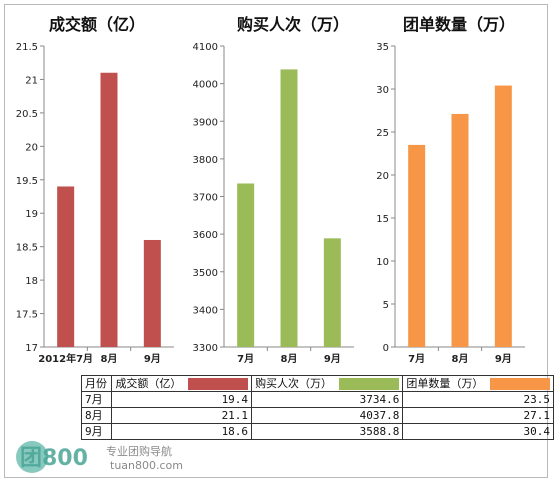 The image size is (554, 484). What do you see at coordinates (27, 315) in the screenshot?
I see `y-tick-label: 17.5` at bounding box center [27, 315].